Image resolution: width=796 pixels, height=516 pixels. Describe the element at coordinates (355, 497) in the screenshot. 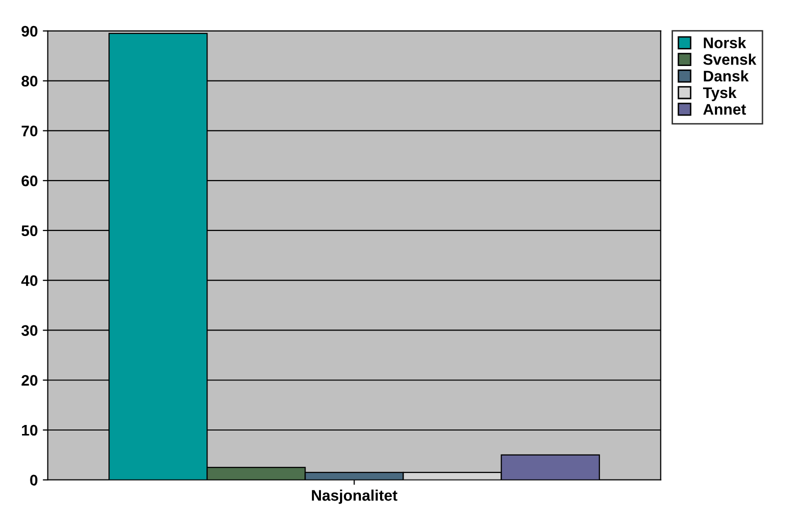

I see `x-tick-label: Nasjonalitet` at that location.